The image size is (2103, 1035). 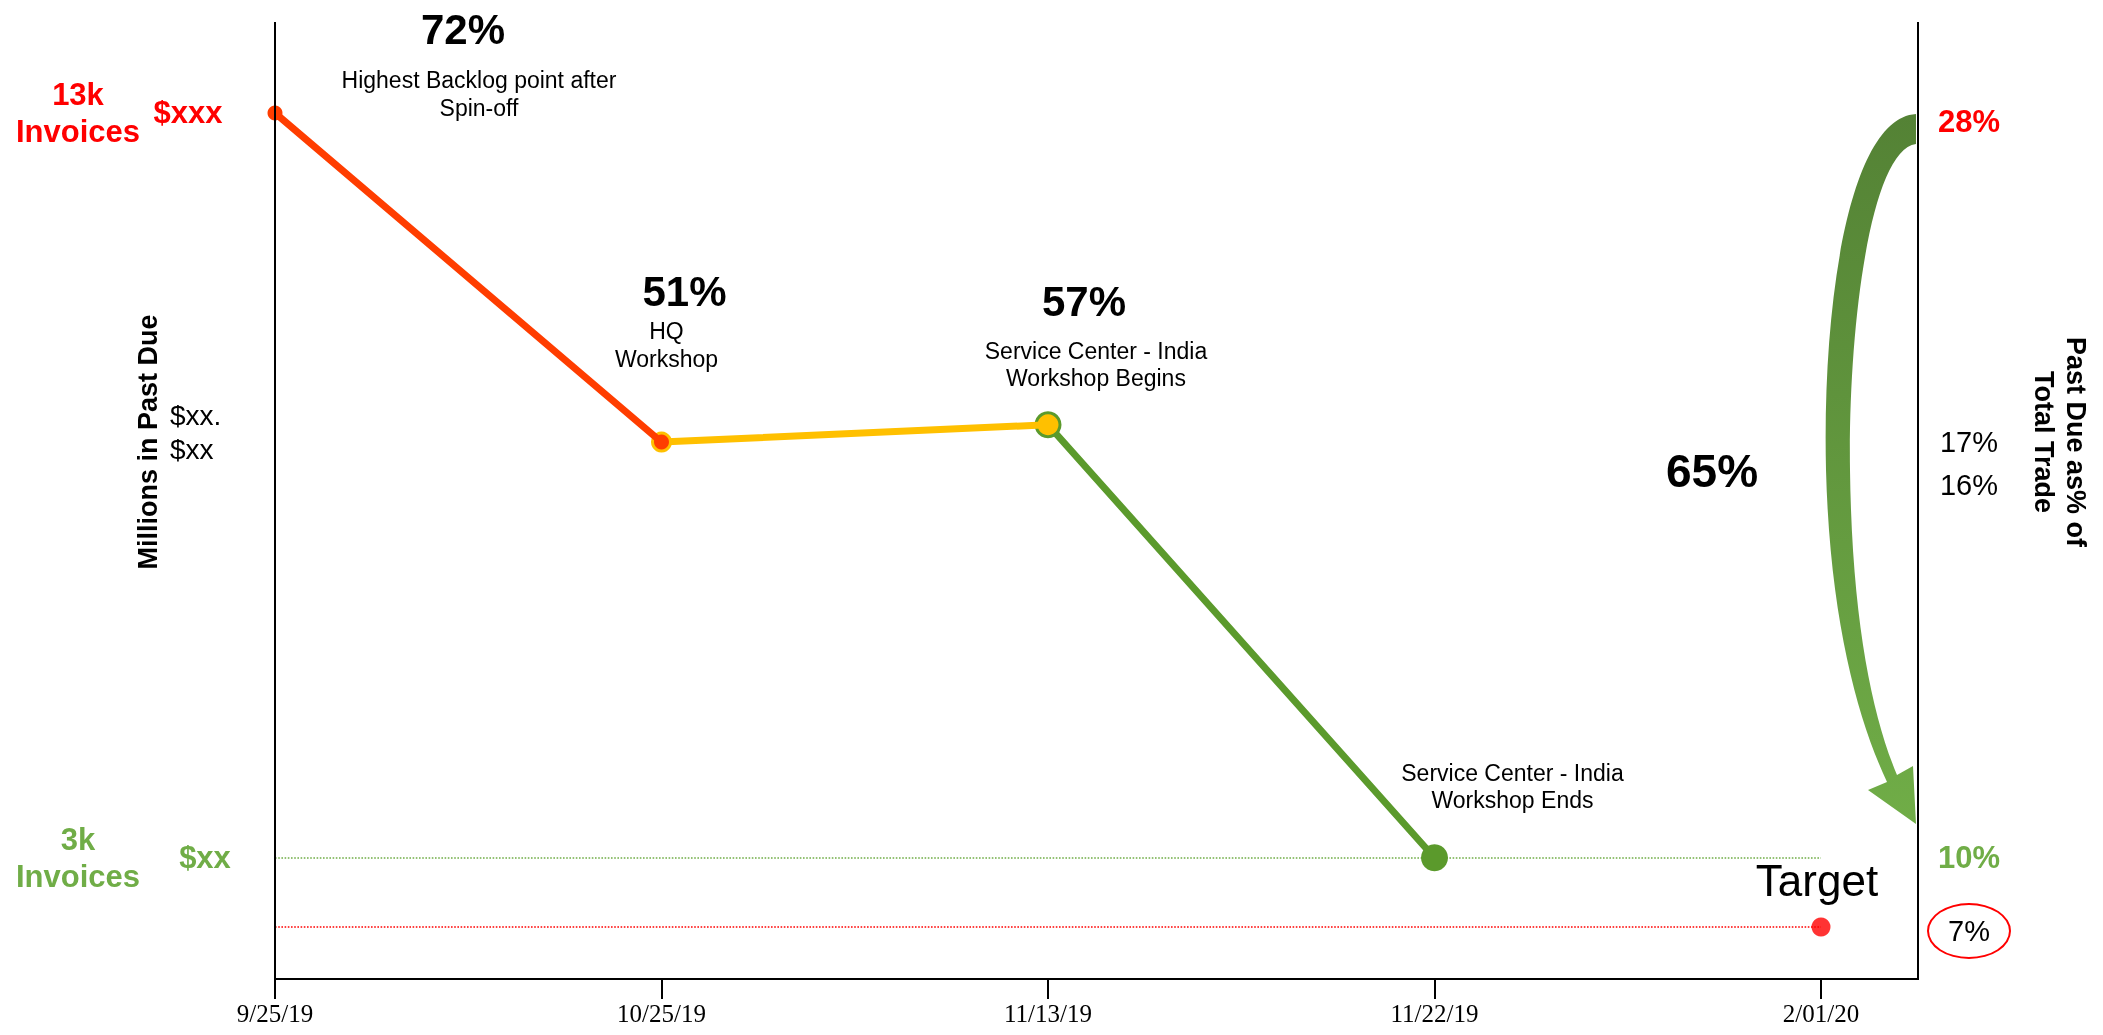 What do you see at coordinates (1969, 442) in the screenshot?
I see `text: 17%` at bounding box center [1969, 442].